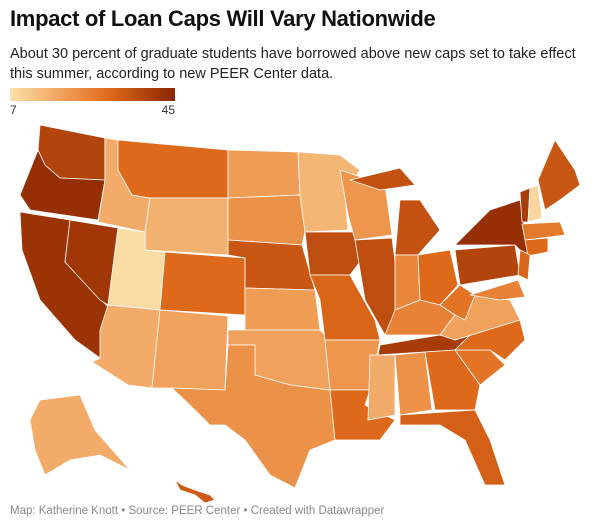 The width and height of the screenshot is (600, 529). I want to click on state-AL: AL: 22, so click(413, 383).